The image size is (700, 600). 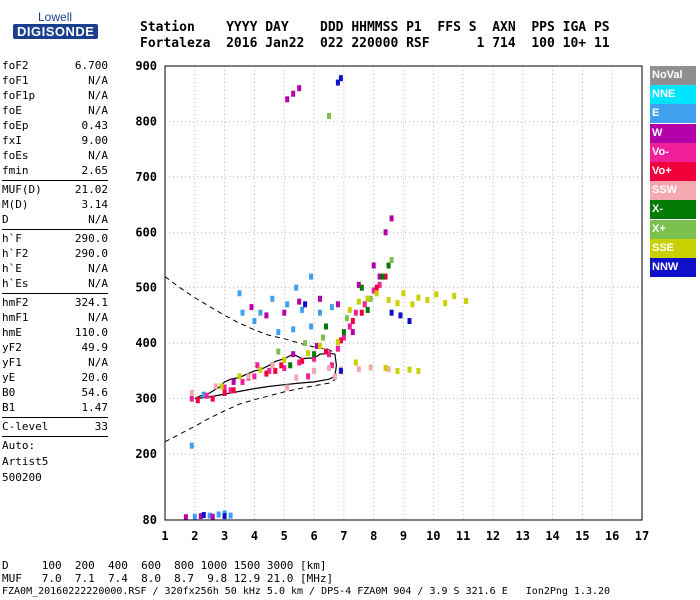 What do you see at coordinates (55, 17) in the screenshot?
I see `lowell-brand-text: Lowell` at bounding box center [55, 17].